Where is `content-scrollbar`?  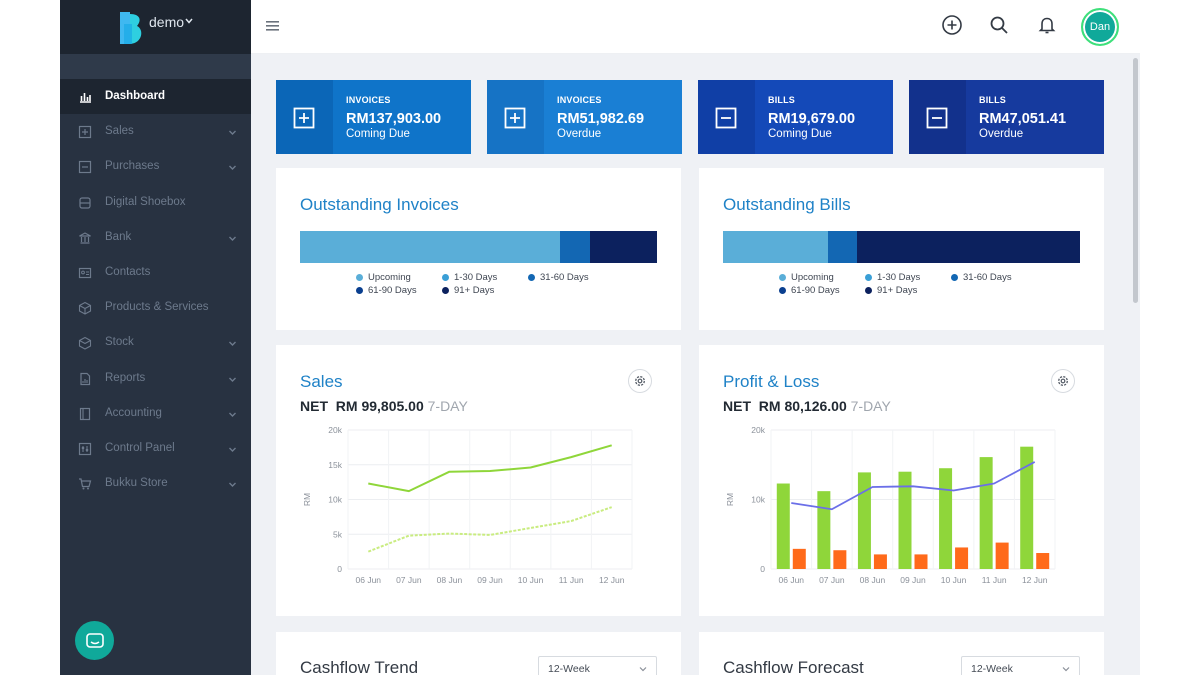
content-scrollbar is located at coordinates (1135, 364).